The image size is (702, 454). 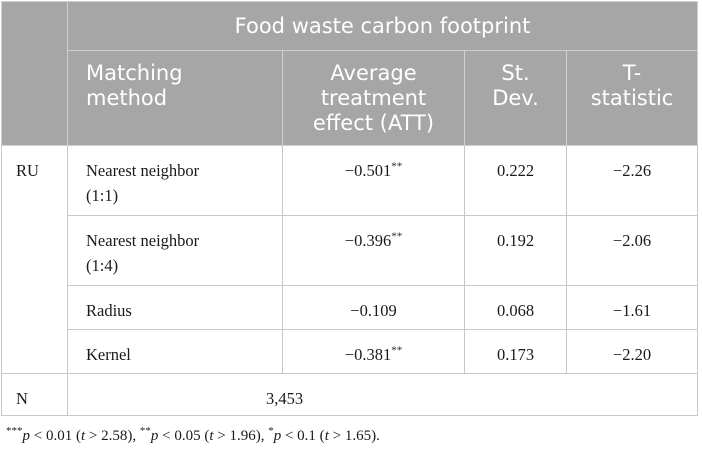 I want to click on col-header-st-dev: St. Dev., so click(x=515, y=98).